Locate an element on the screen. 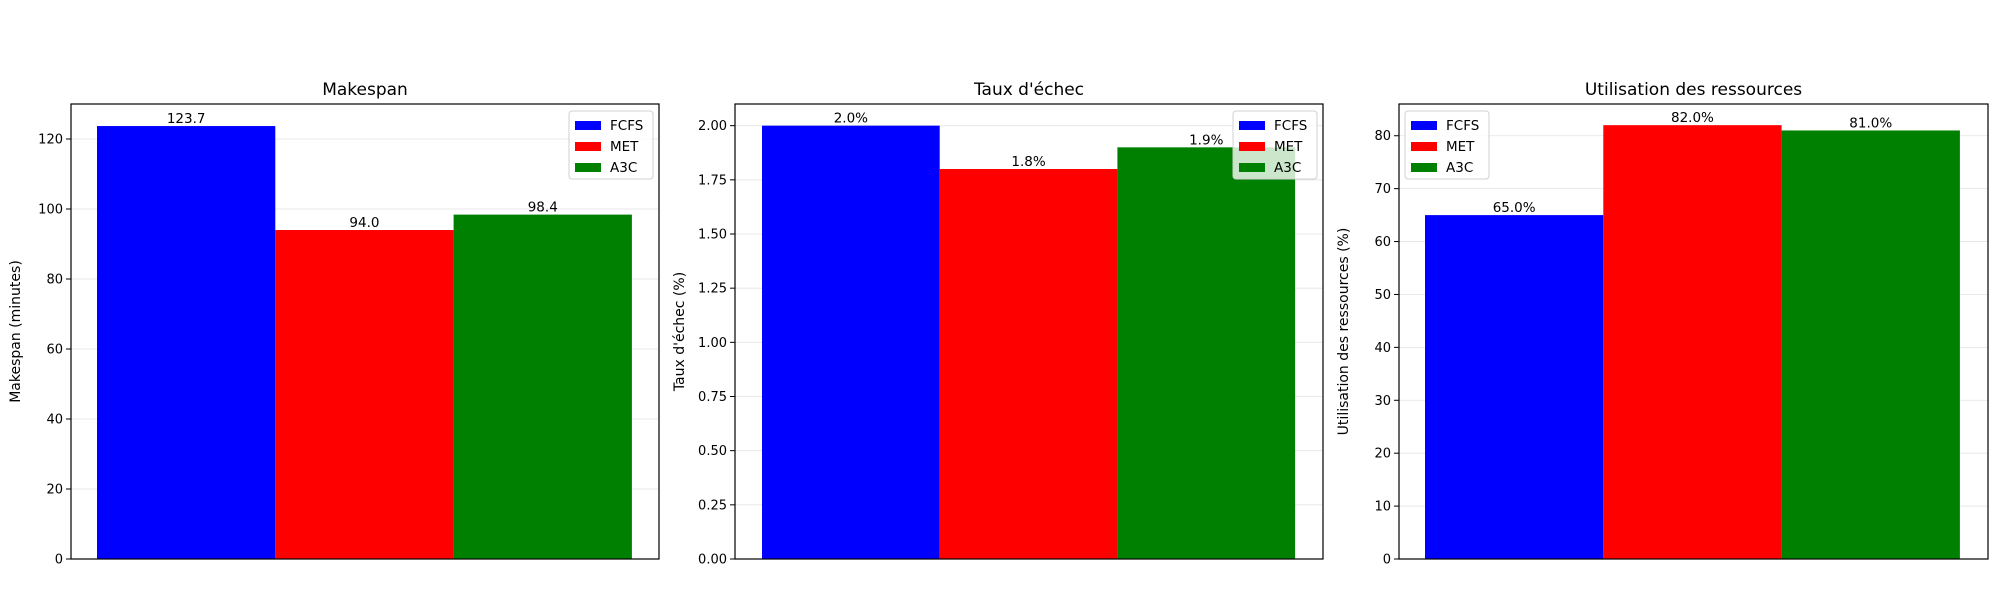  y-tick-label: 120 is located at coordinates (50, 140).